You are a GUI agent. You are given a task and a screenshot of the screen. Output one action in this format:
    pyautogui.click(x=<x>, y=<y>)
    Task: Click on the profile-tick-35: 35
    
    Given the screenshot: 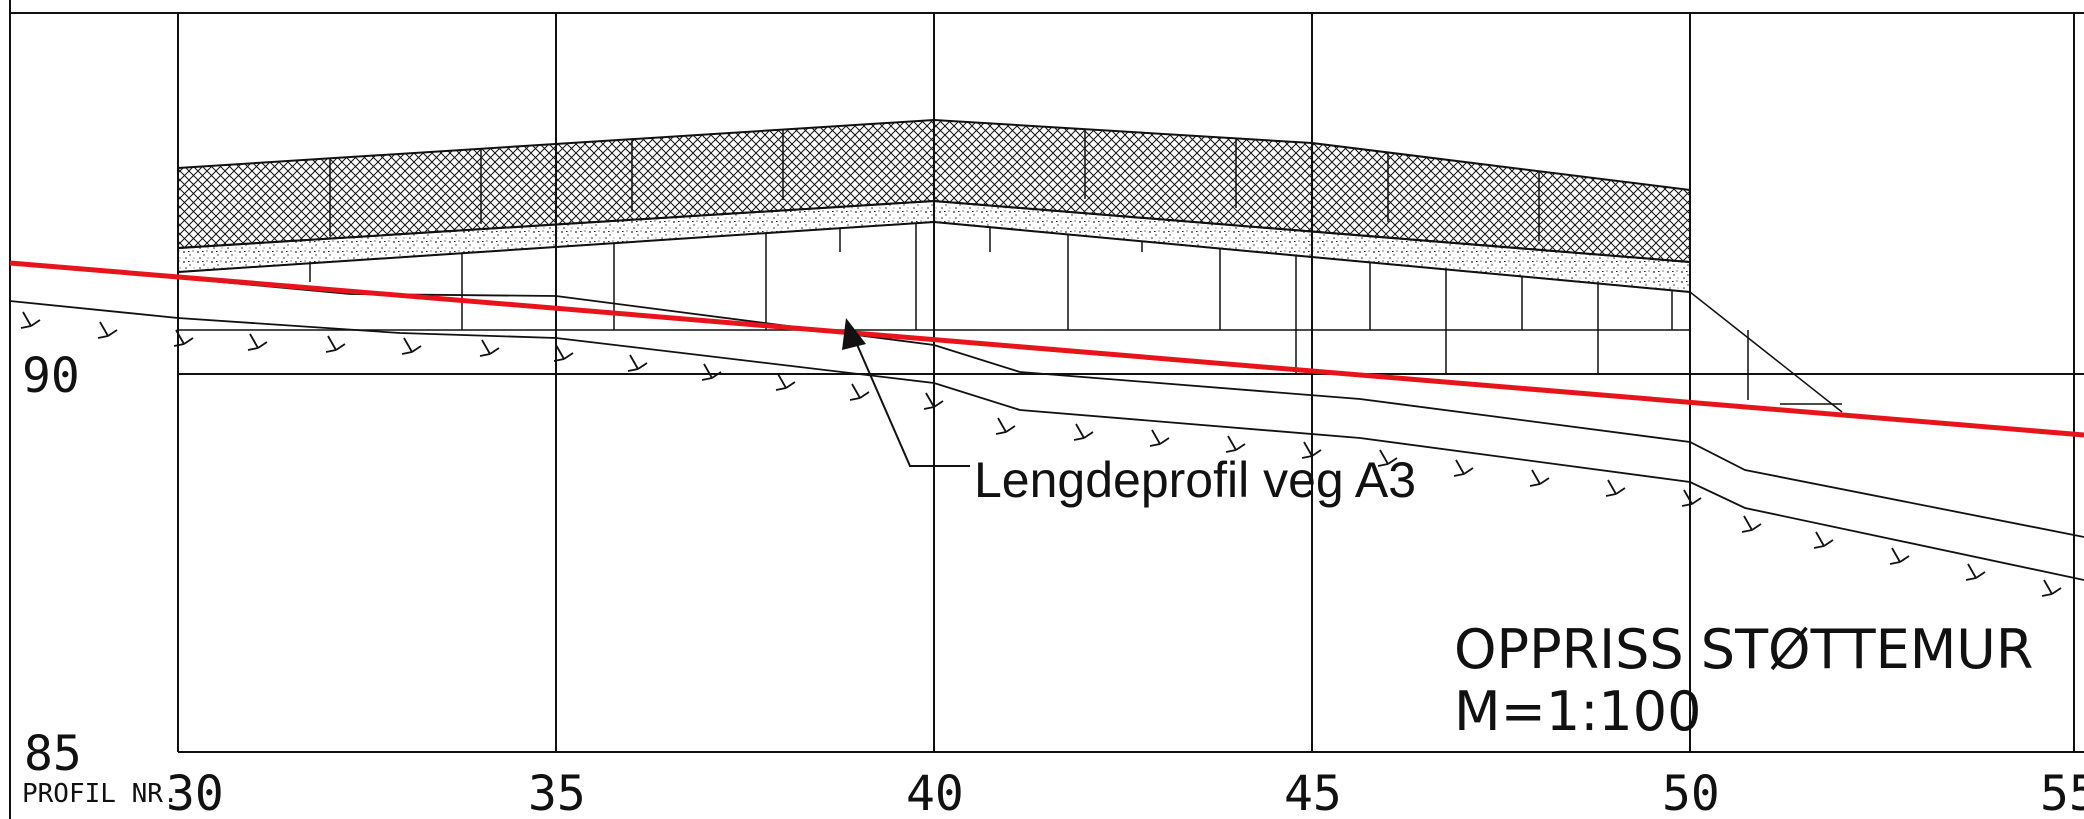 What is the action you would take?
    pyautogui.click(x=557, y=792)
    